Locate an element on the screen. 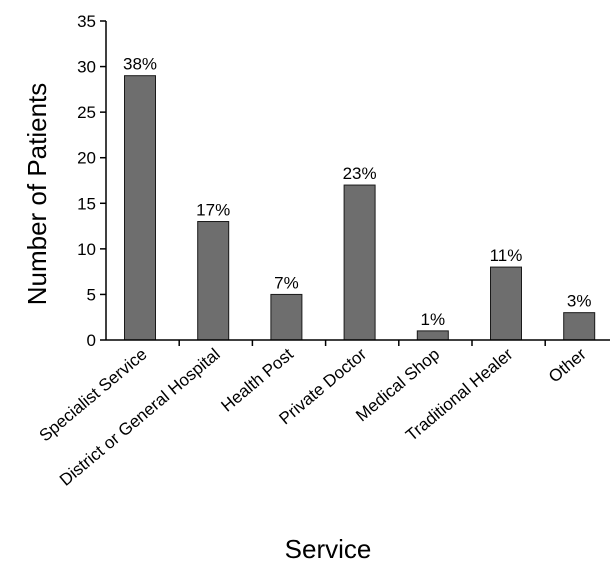  y-ticks: 0 5 10 15 20 25 30 35 is located at coordinates (91, 181).